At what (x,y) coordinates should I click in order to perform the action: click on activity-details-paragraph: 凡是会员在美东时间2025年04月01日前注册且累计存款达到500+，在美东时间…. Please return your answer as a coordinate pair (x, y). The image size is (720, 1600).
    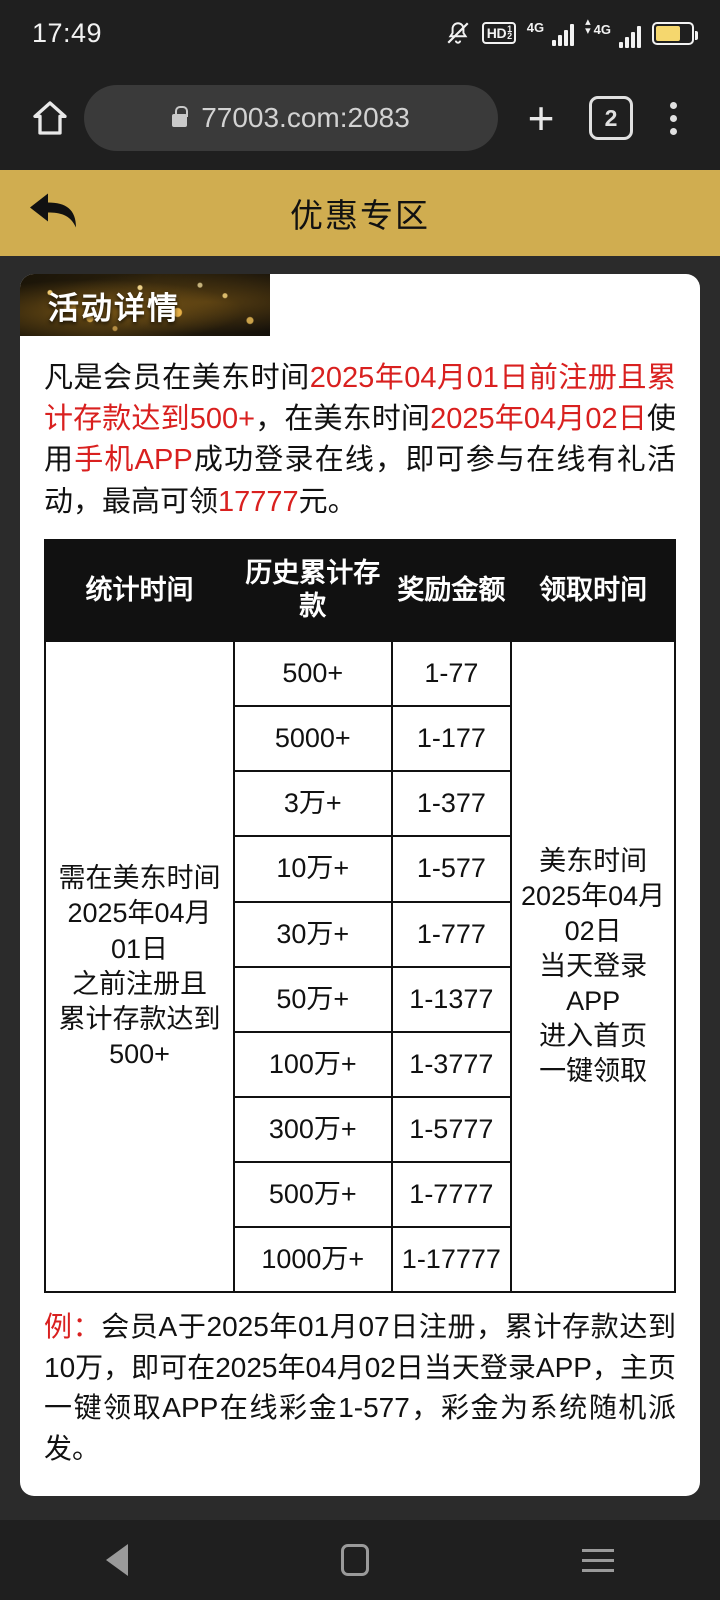
    Looking at the image, I should click on (360, 440).